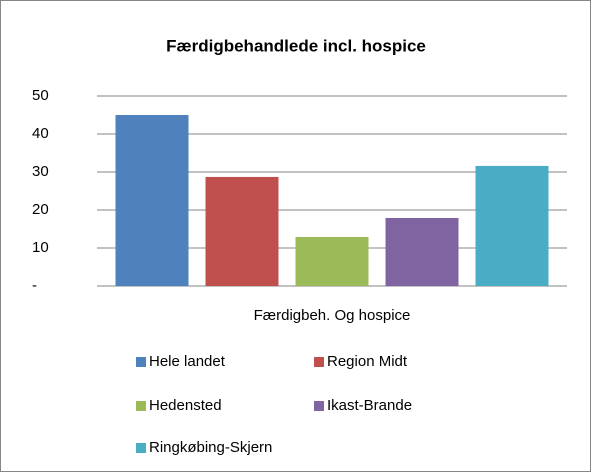  I want to click on y-tick-label: 40, so click(40, 133).